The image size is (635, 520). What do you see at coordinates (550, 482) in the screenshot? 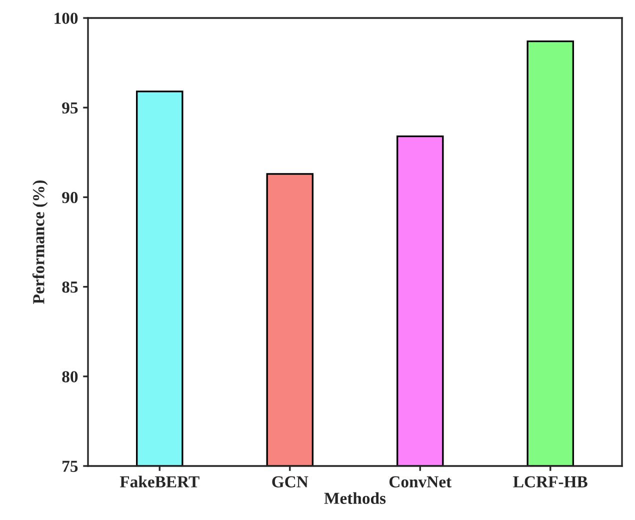
I see `x-tick-label: LCRF-HB` at bounding box center [550, 482].